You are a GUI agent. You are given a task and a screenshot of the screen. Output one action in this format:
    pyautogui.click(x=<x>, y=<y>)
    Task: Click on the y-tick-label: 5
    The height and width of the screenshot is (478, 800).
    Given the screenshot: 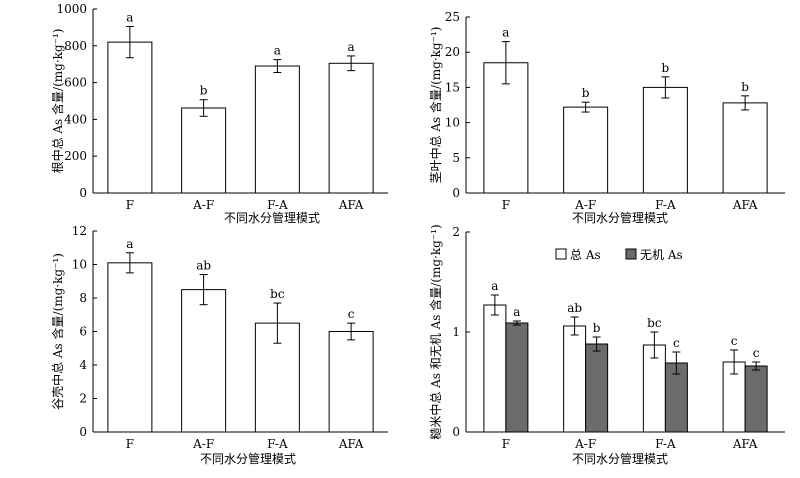 What is the action you would take?
    pyautogui.click(x=456, y=158)
    